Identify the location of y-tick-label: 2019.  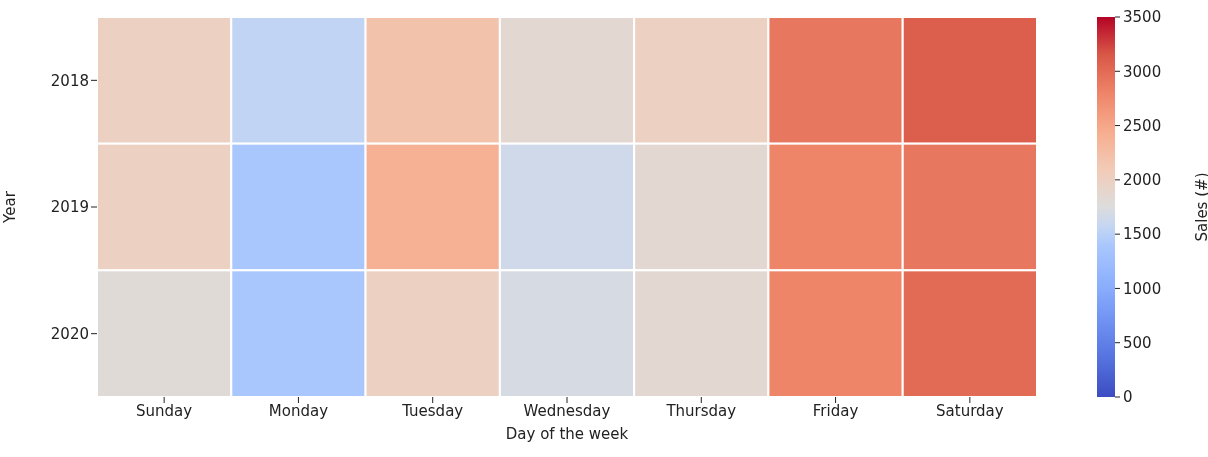
(69, 207).